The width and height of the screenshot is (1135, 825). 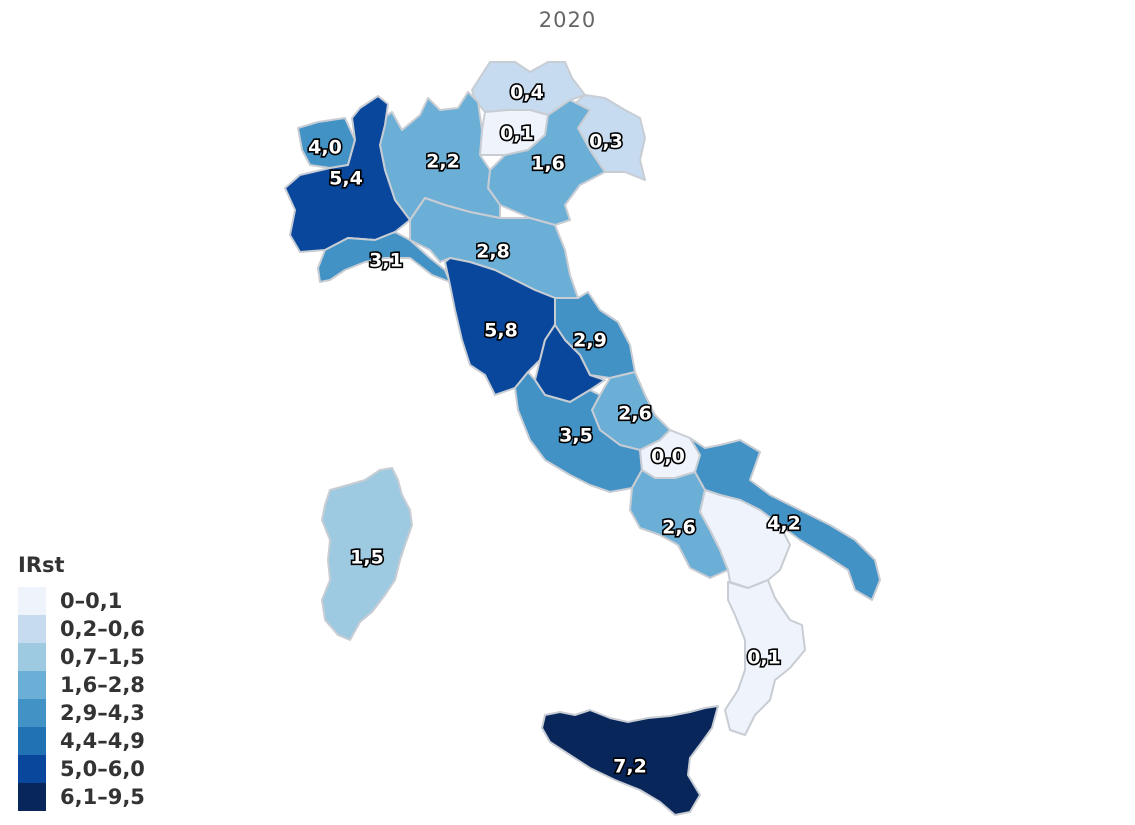 I want to click on legend-item: 6,1–9,5, so click(x=81, y=797).